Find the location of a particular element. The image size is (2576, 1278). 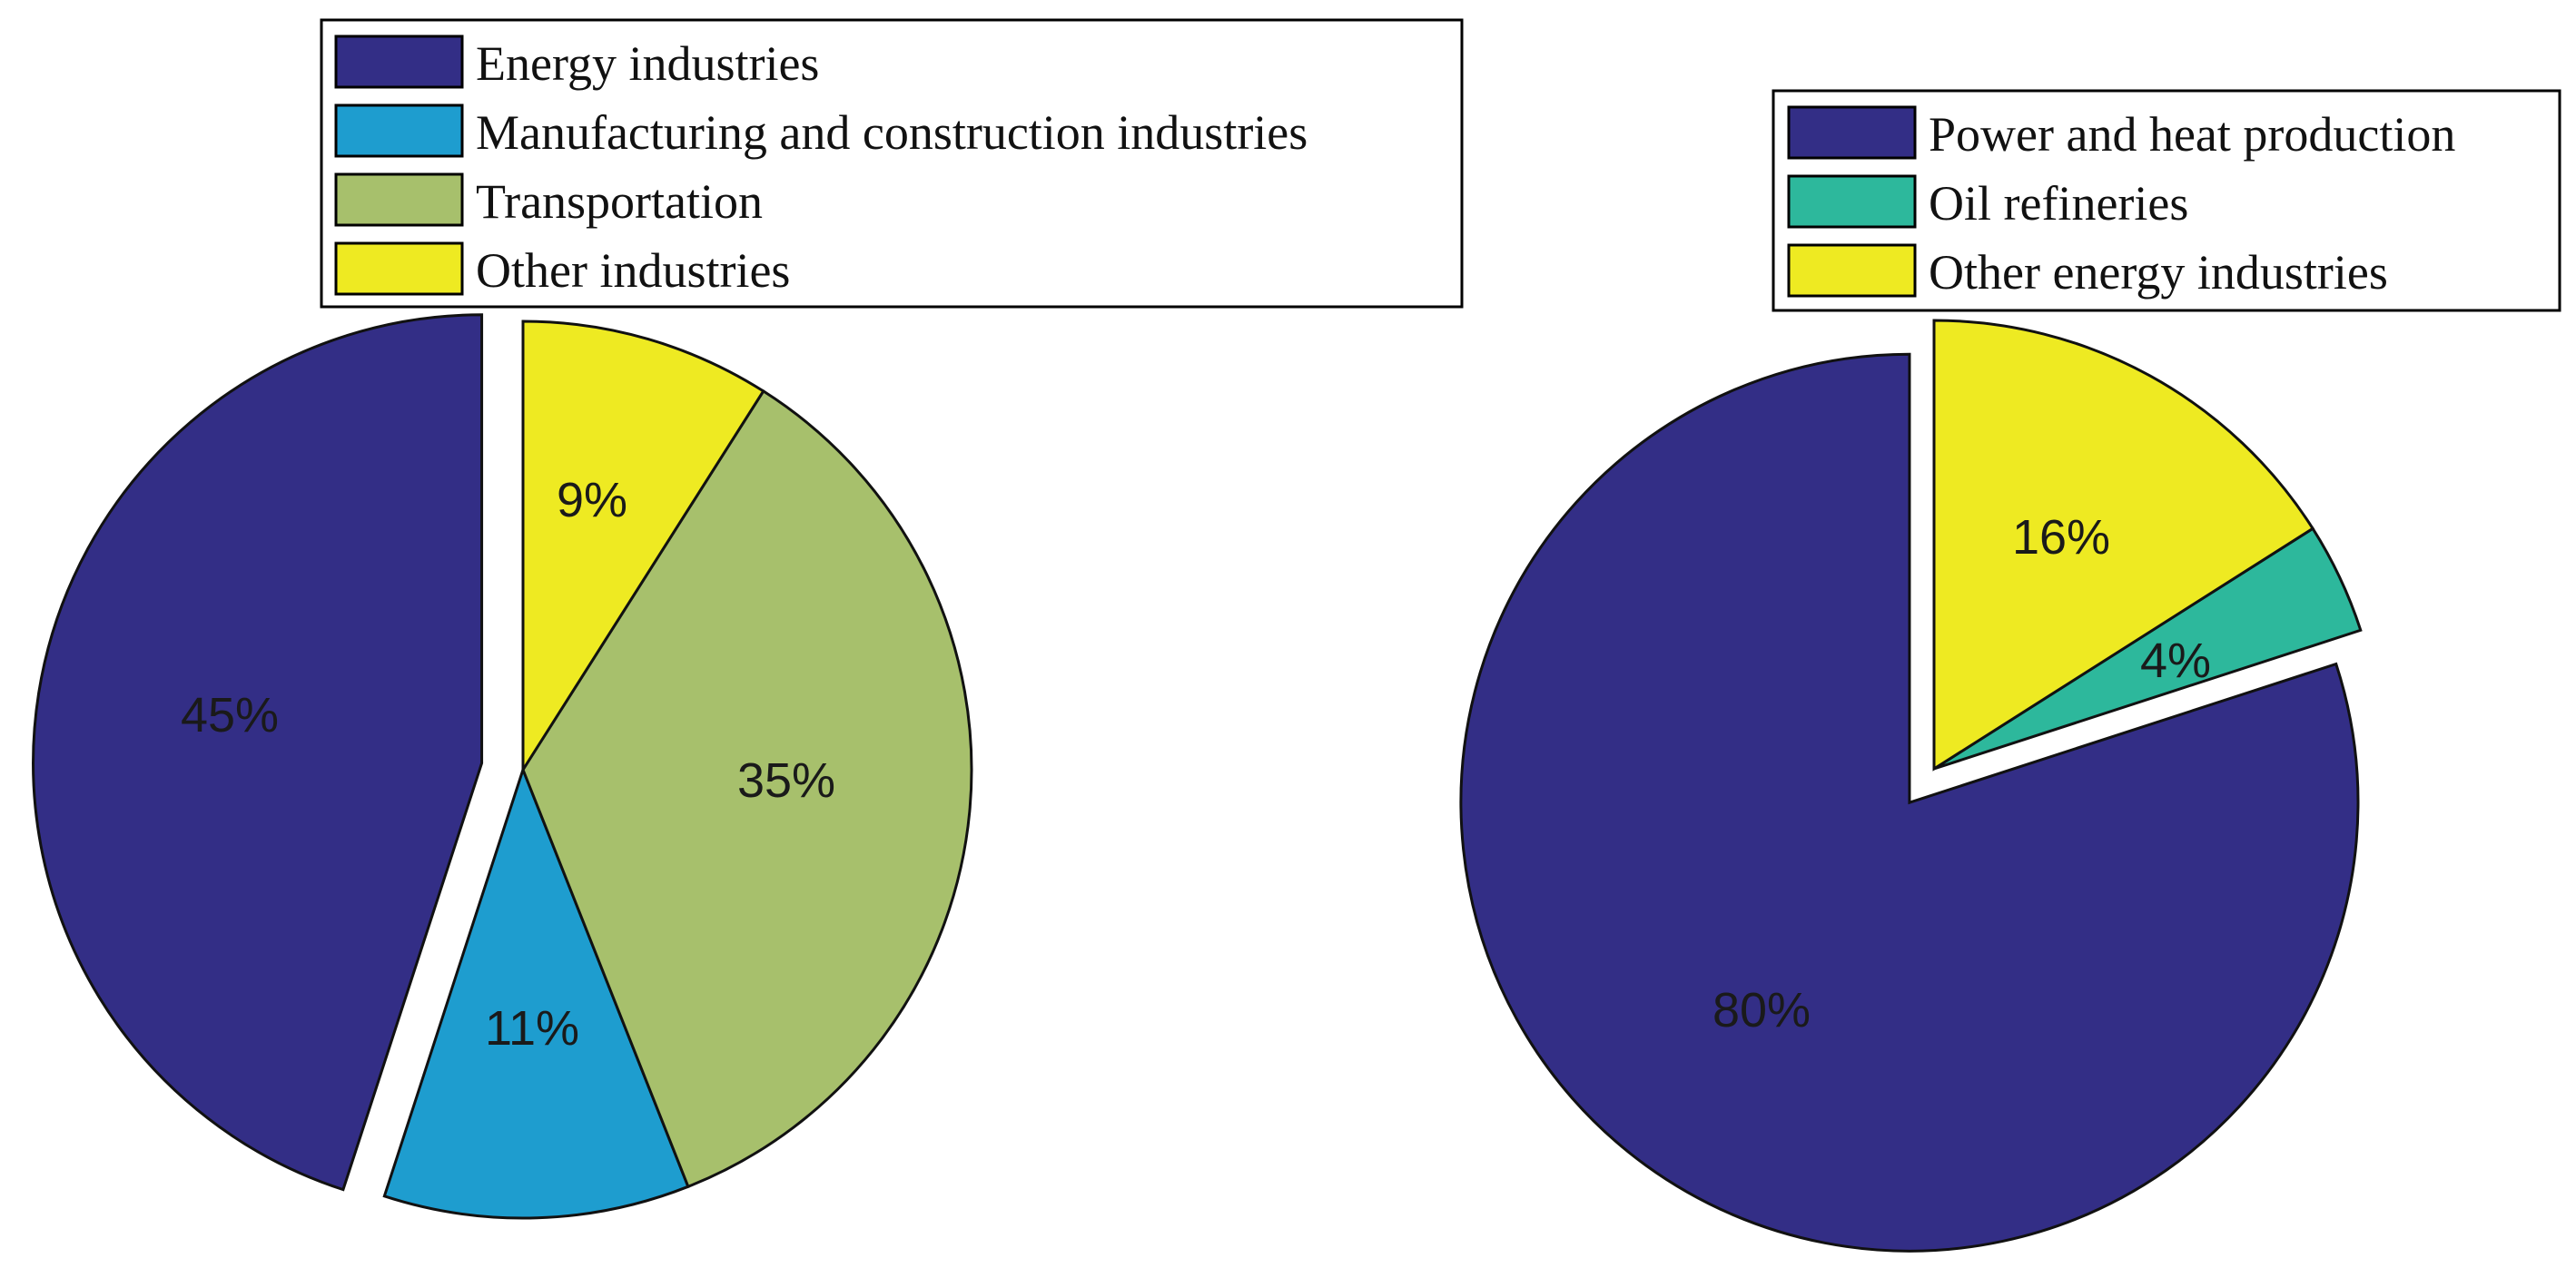

legend-swatch-other-industries is located at coordinates (399, 268).